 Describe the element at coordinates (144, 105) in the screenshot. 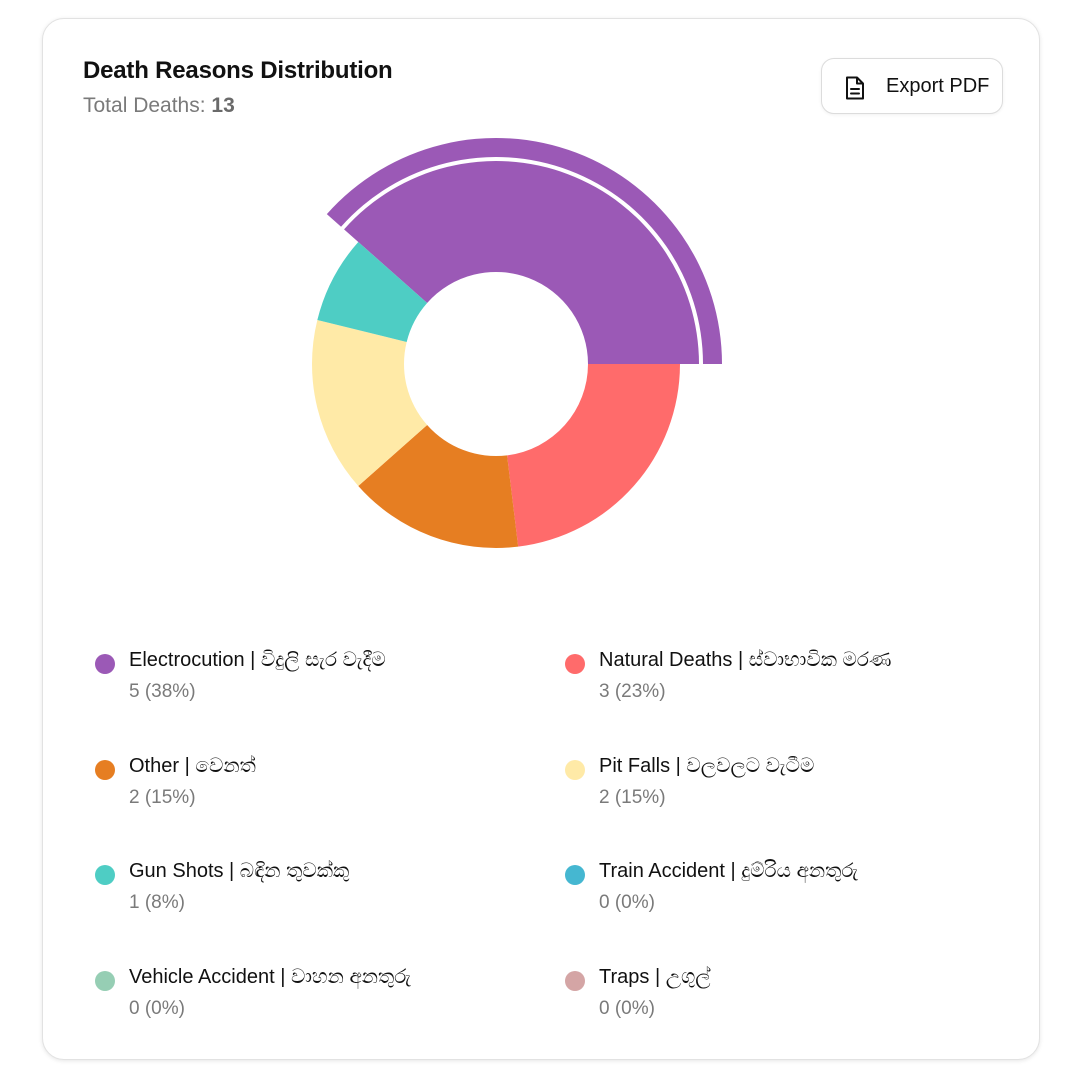

I see `total-deaths-label: Total Deaths:` at that location.